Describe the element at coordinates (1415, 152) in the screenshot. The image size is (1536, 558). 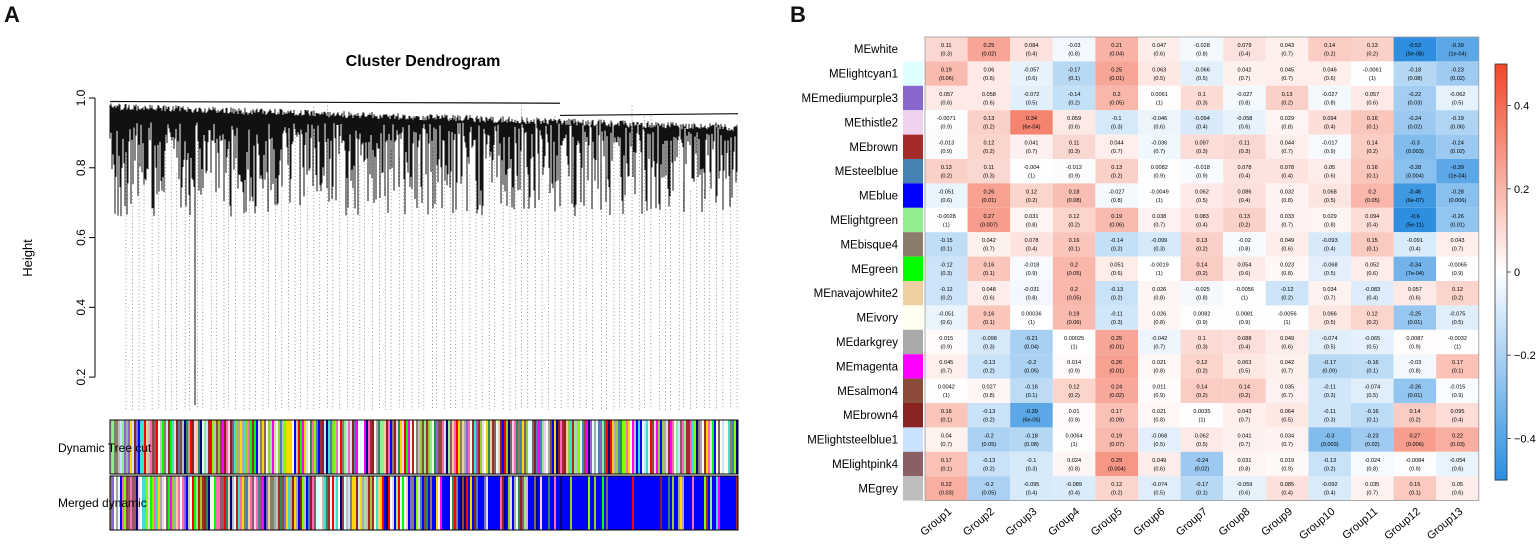
I see `cell-pvalue: (0.003)` at that location.